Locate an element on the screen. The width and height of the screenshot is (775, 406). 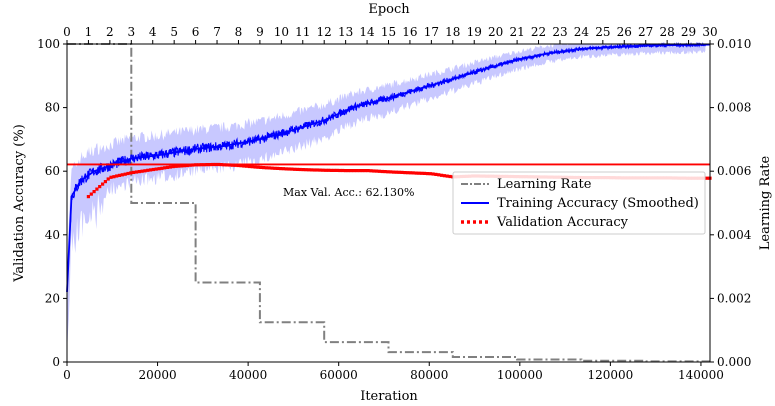
y2-tick-label: 0.000 is located at coordinates (734, 362).